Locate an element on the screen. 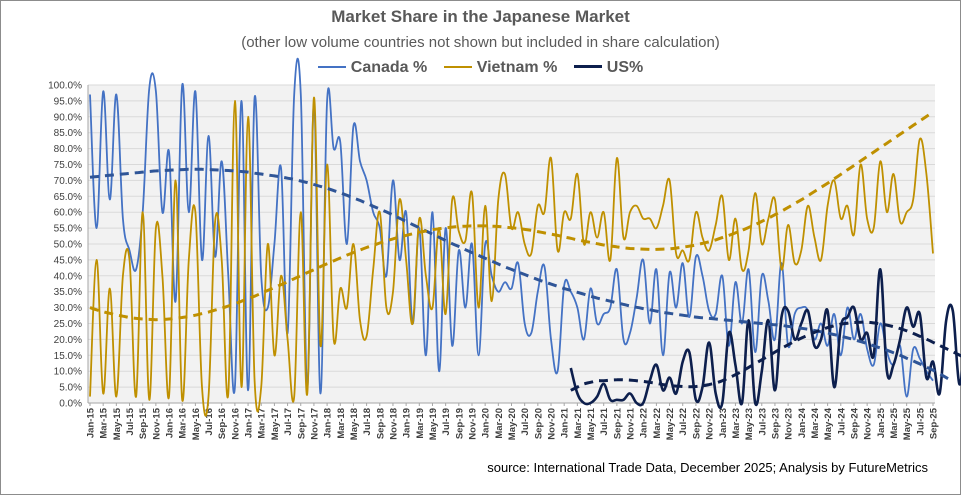  legend-item-us: US% is located at coordinates (608, 68).